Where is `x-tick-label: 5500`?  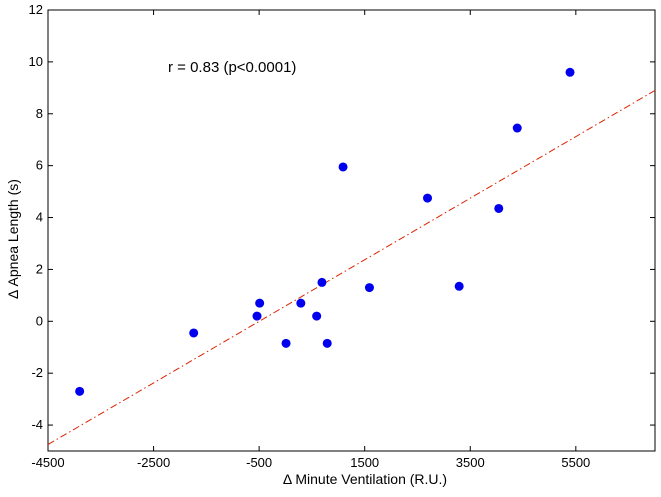
x-tick-label: 5500 is located at coordinates (575, 462).